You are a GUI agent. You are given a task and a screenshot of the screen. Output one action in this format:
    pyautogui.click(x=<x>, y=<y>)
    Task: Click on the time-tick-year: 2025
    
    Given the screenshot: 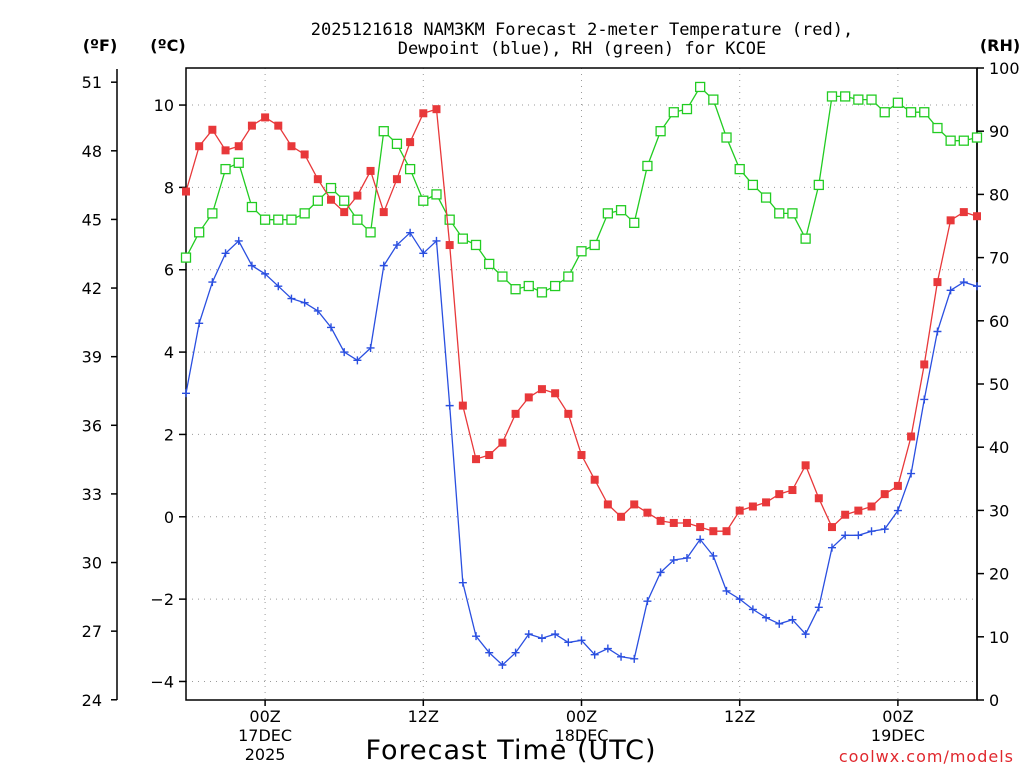 What is the action you would take?
    pyautogui.click(x=265, y=754)
    